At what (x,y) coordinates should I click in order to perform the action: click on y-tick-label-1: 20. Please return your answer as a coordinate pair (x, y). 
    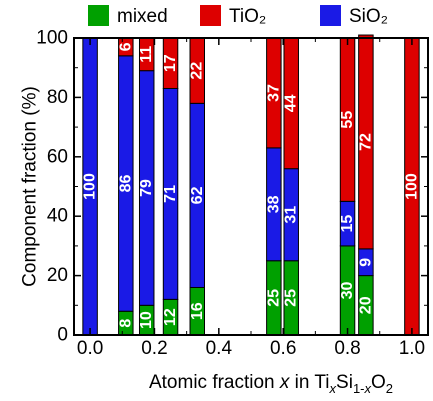
    Looking at the image, I should click on (57, 275).